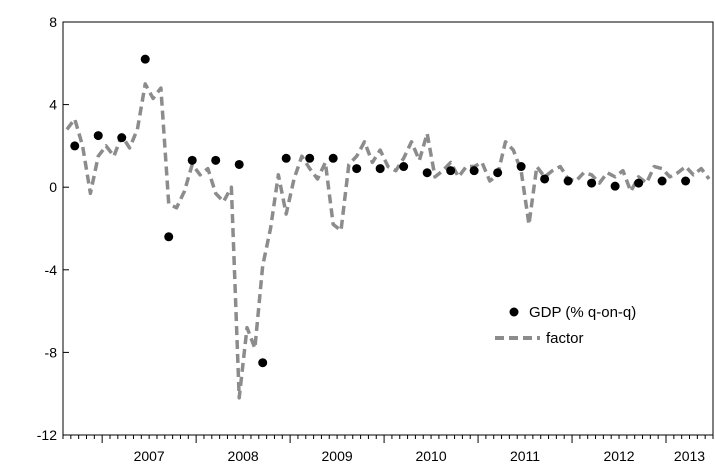  Describe the element at coordinates (565, 338) in the screenshot. I see `legend-factor-label: factor` at that location.